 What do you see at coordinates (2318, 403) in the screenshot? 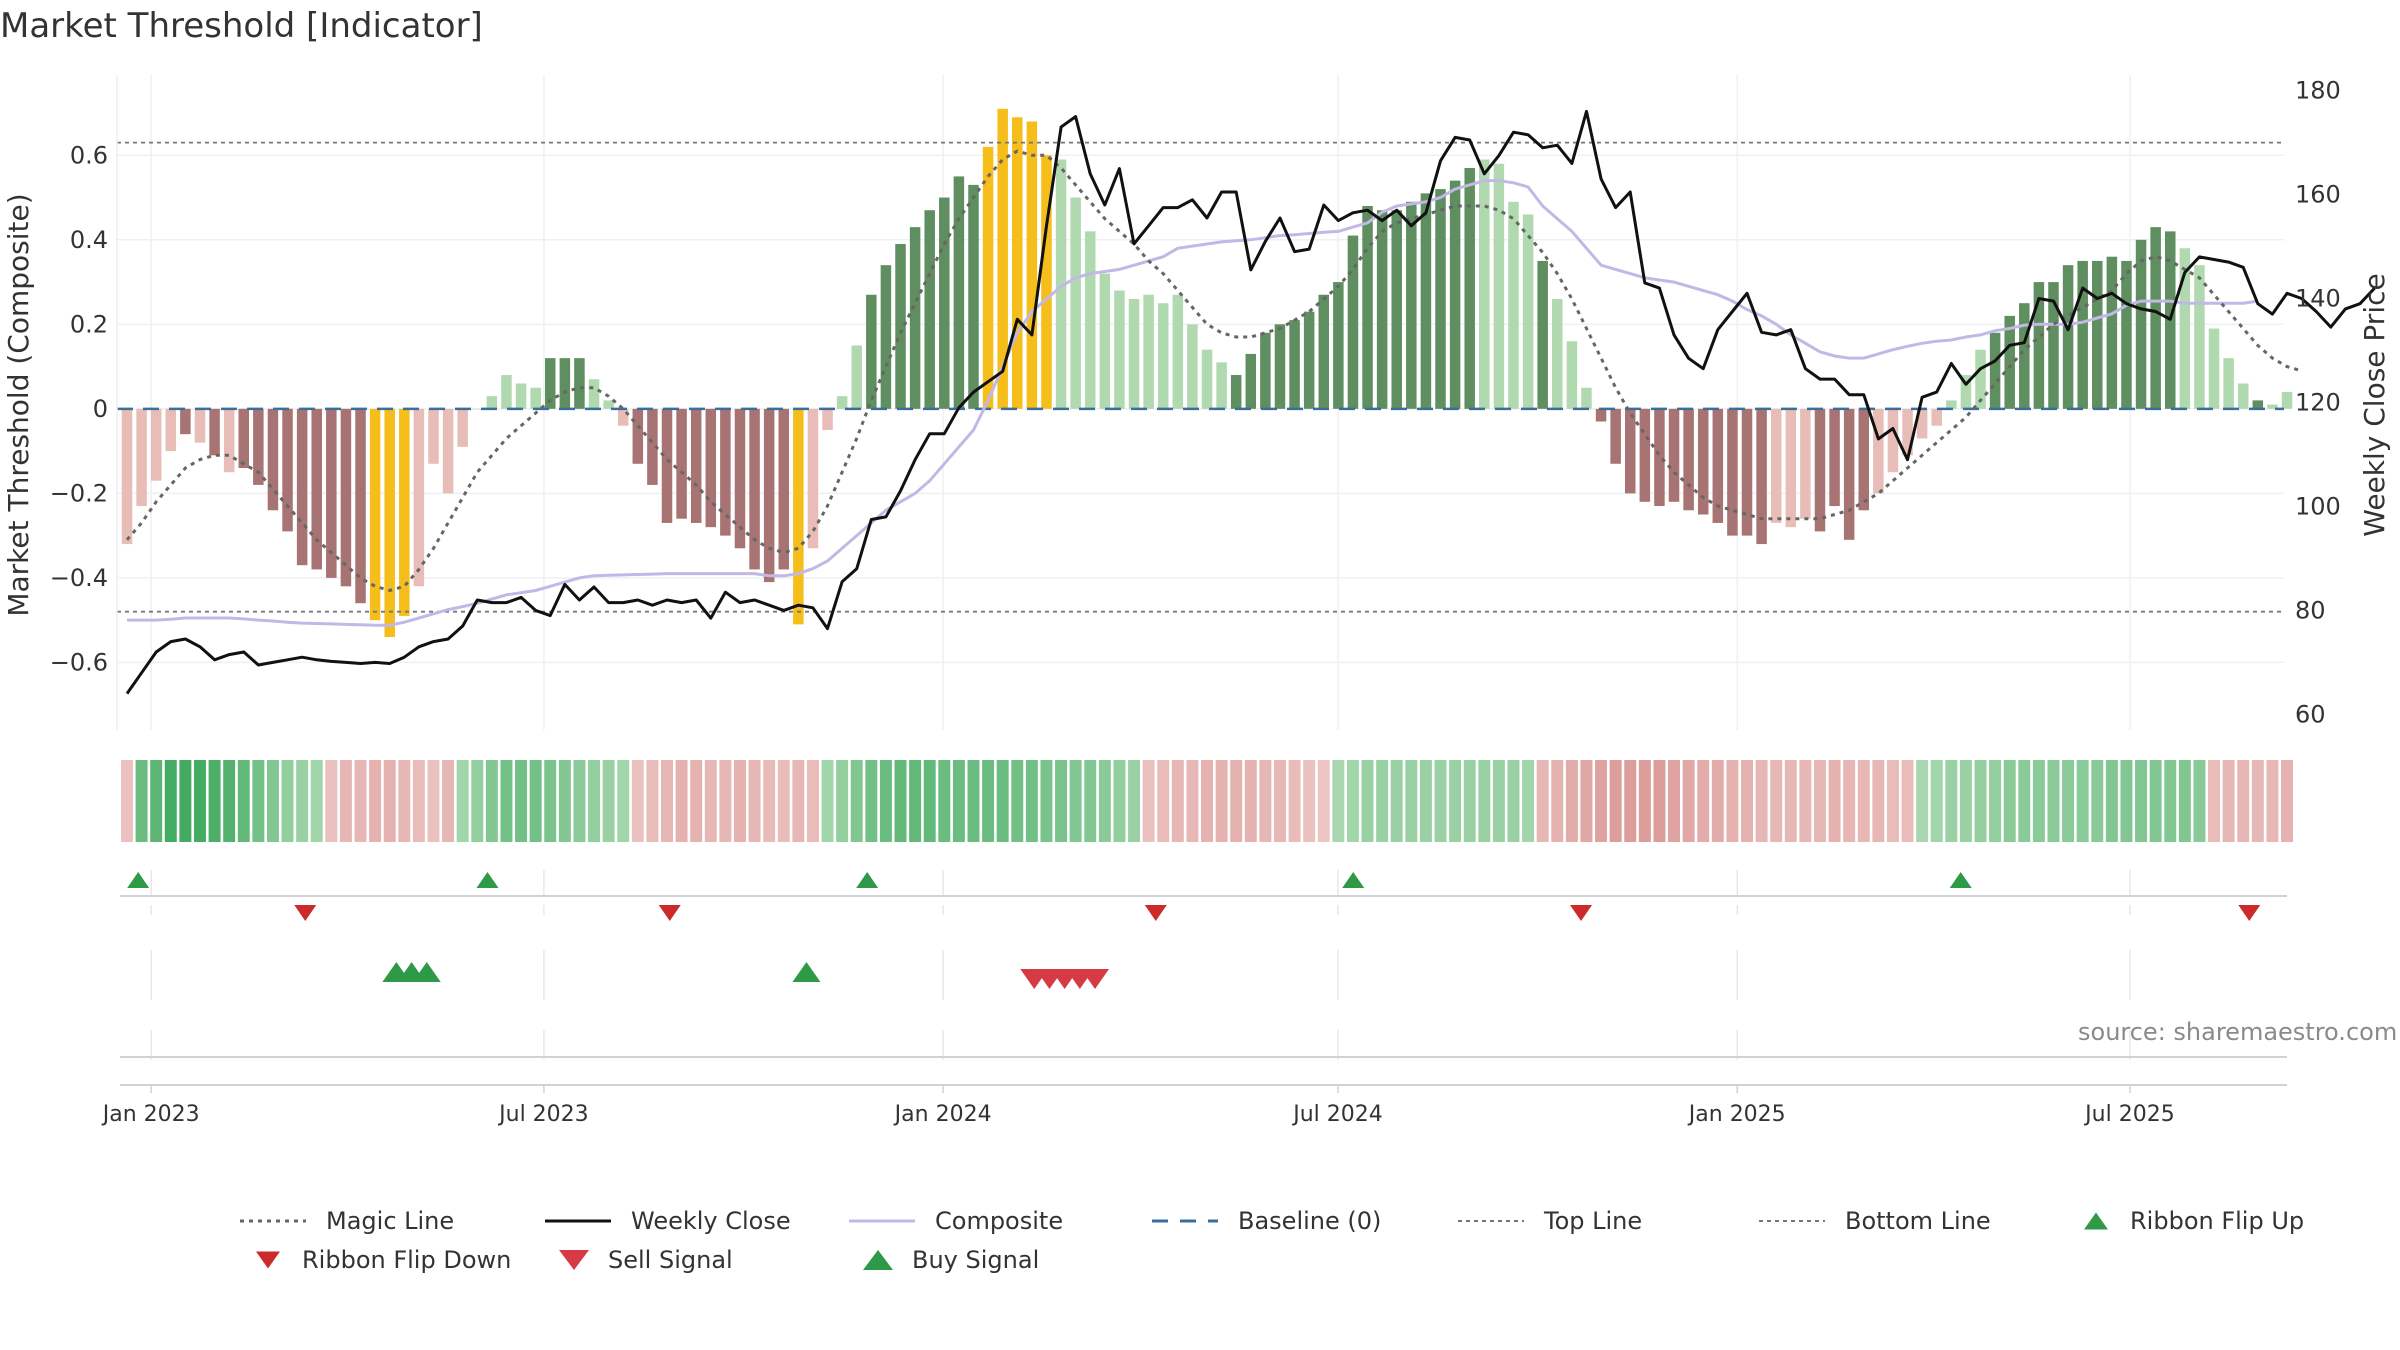
I see `right-tick-label: 120` at bounding box center [2318, 403].